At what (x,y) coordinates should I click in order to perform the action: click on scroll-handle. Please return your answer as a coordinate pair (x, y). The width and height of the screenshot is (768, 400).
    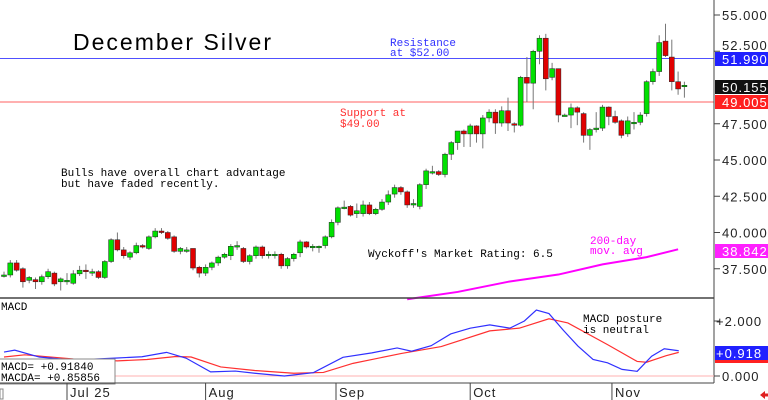
    Looking at the image, I should click on (2, 394).